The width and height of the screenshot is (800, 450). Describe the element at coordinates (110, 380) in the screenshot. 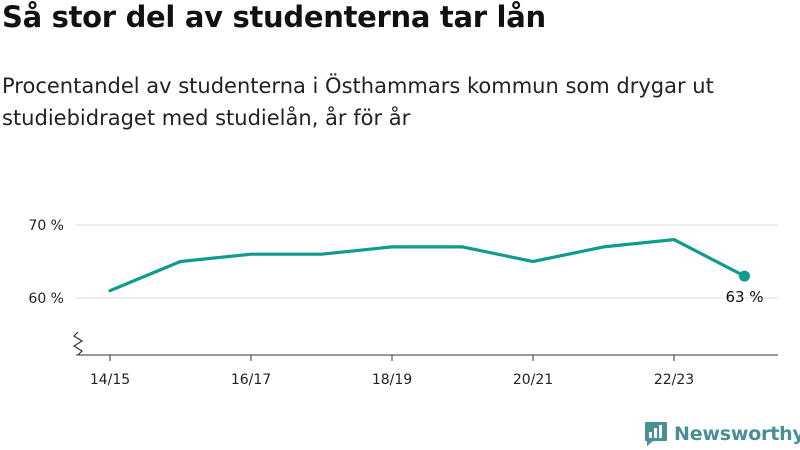

I see `x-tick-label: 14/15` at that location.